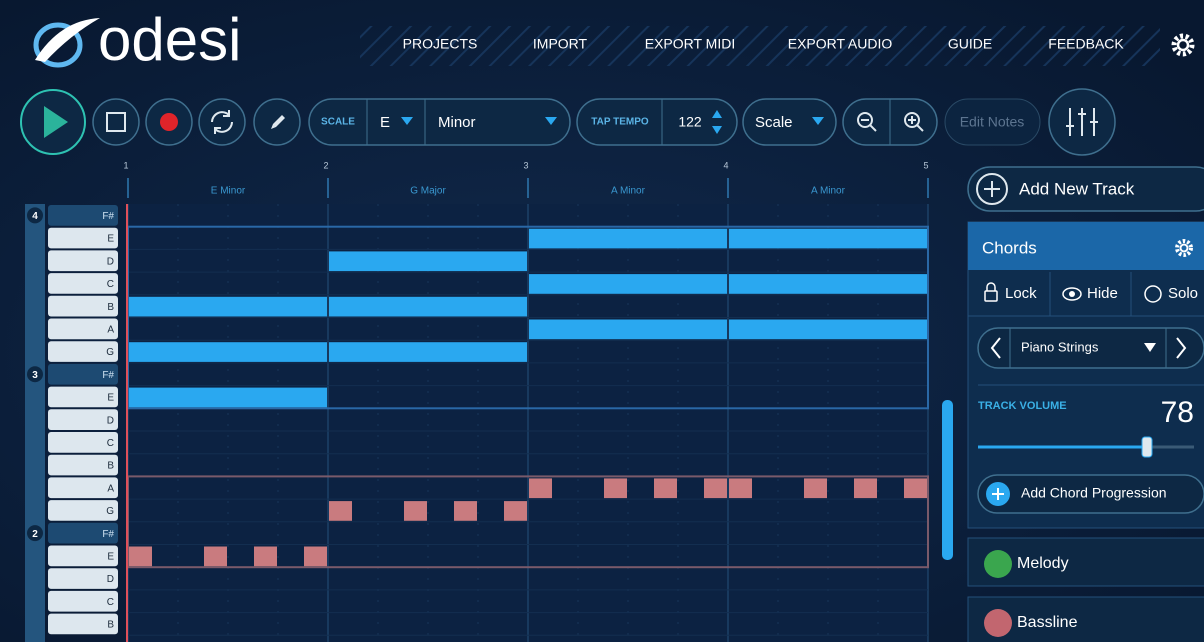  Describe the element at coordinates (35, 375) in the screenshot. I see `octave-label: 3` at that location.